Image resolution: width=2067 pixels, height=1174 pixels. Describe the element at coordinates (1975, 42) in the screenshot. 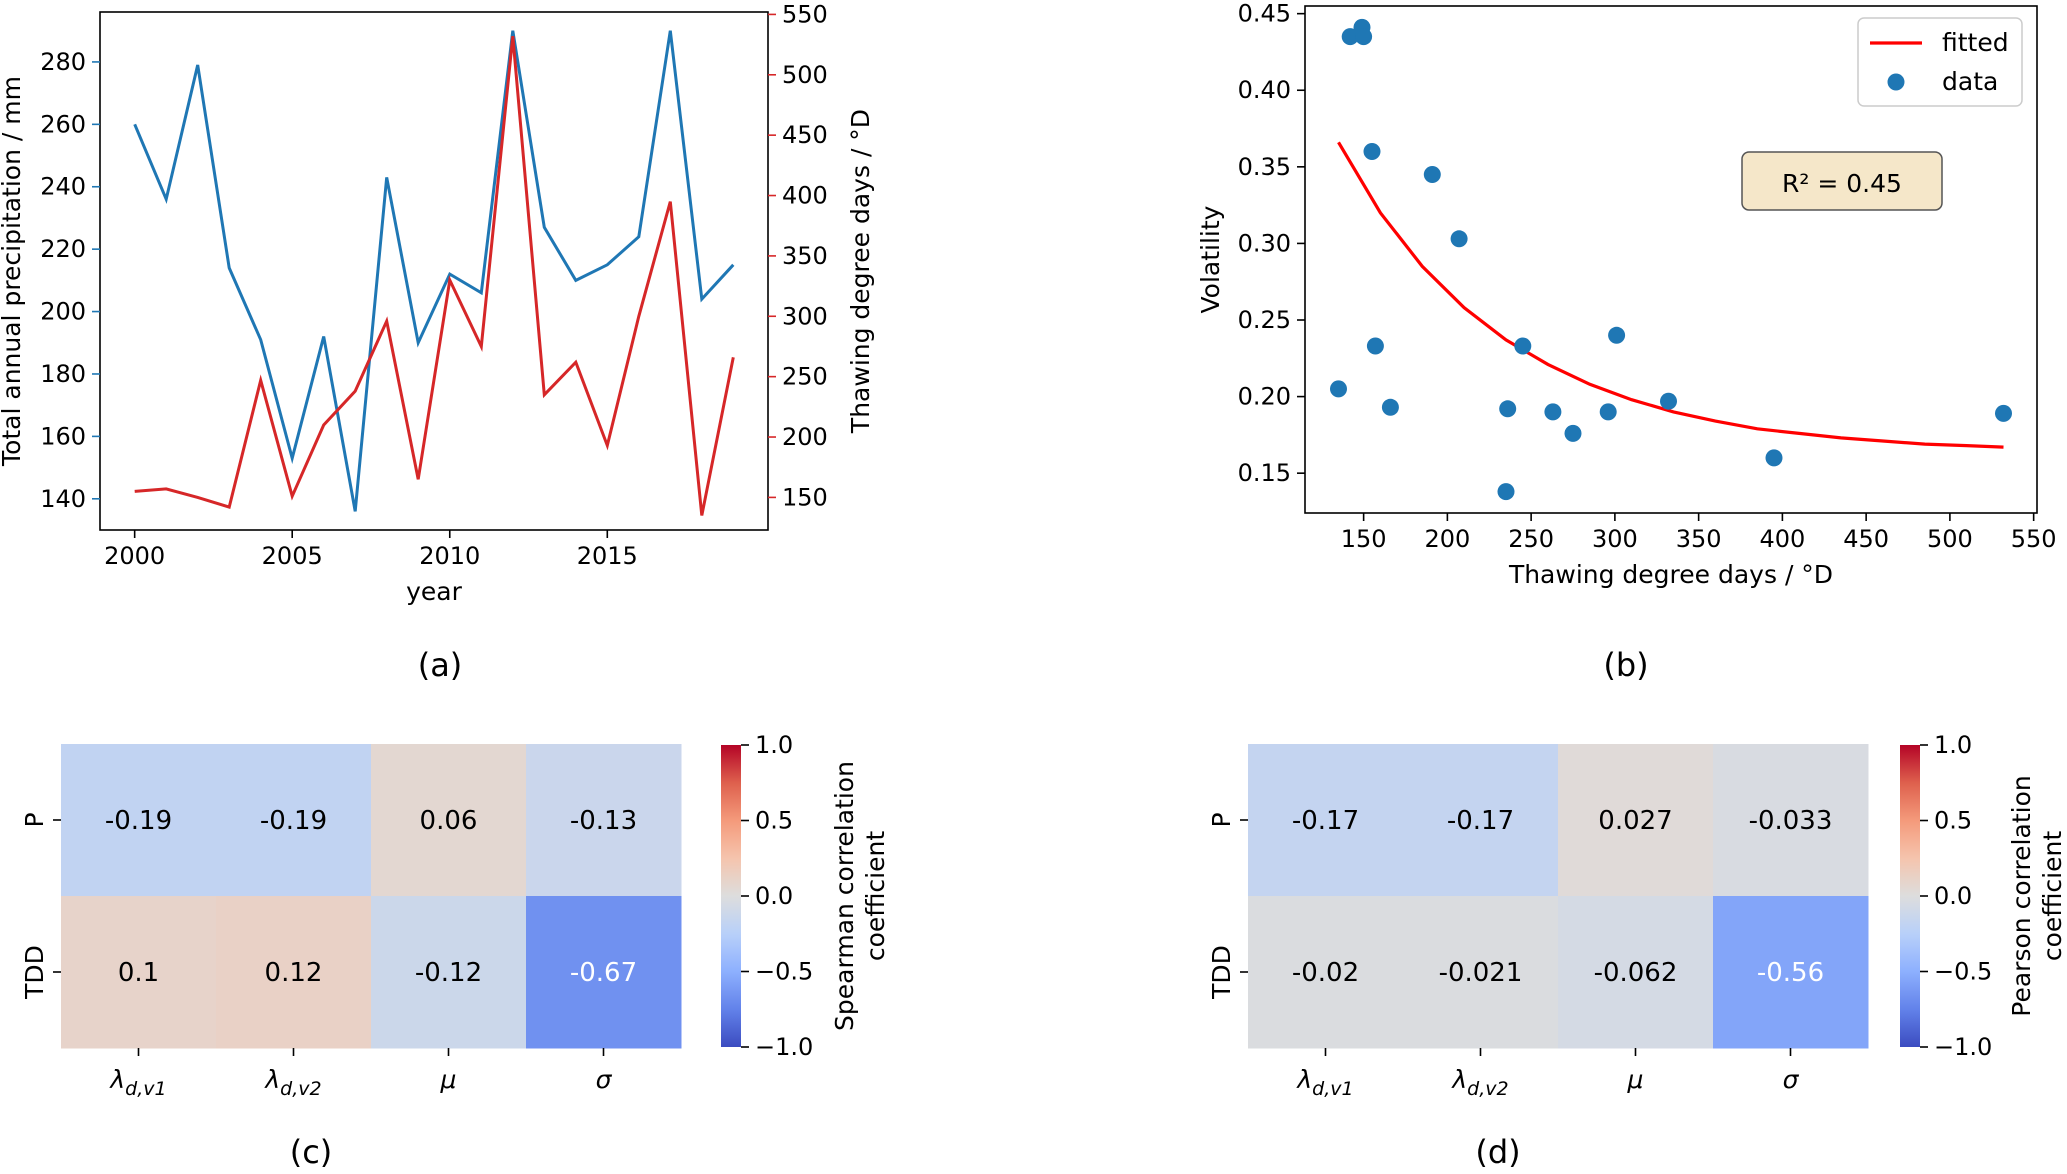

I see `legend-fitted-label: fitted` at that location.